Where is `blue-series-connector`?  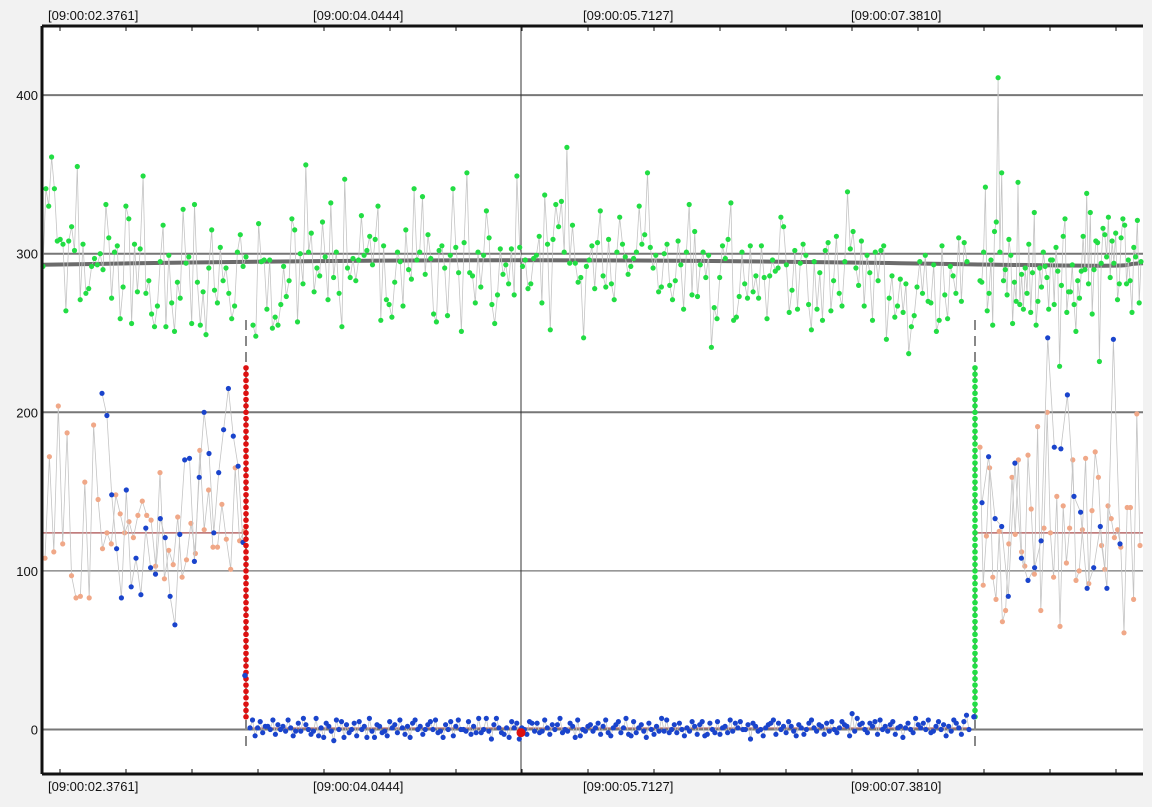
blue-series-connector is located at coordinates (1051, 467).